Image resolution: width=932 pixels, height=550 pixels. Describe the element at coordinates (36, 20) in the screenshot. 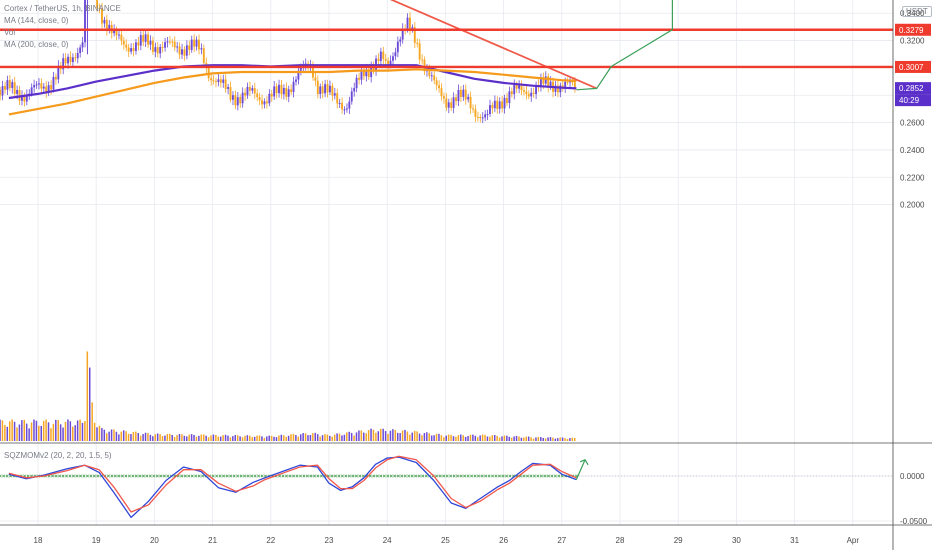

I see `ma144-legend: MA (144, close, 0)` at that location.